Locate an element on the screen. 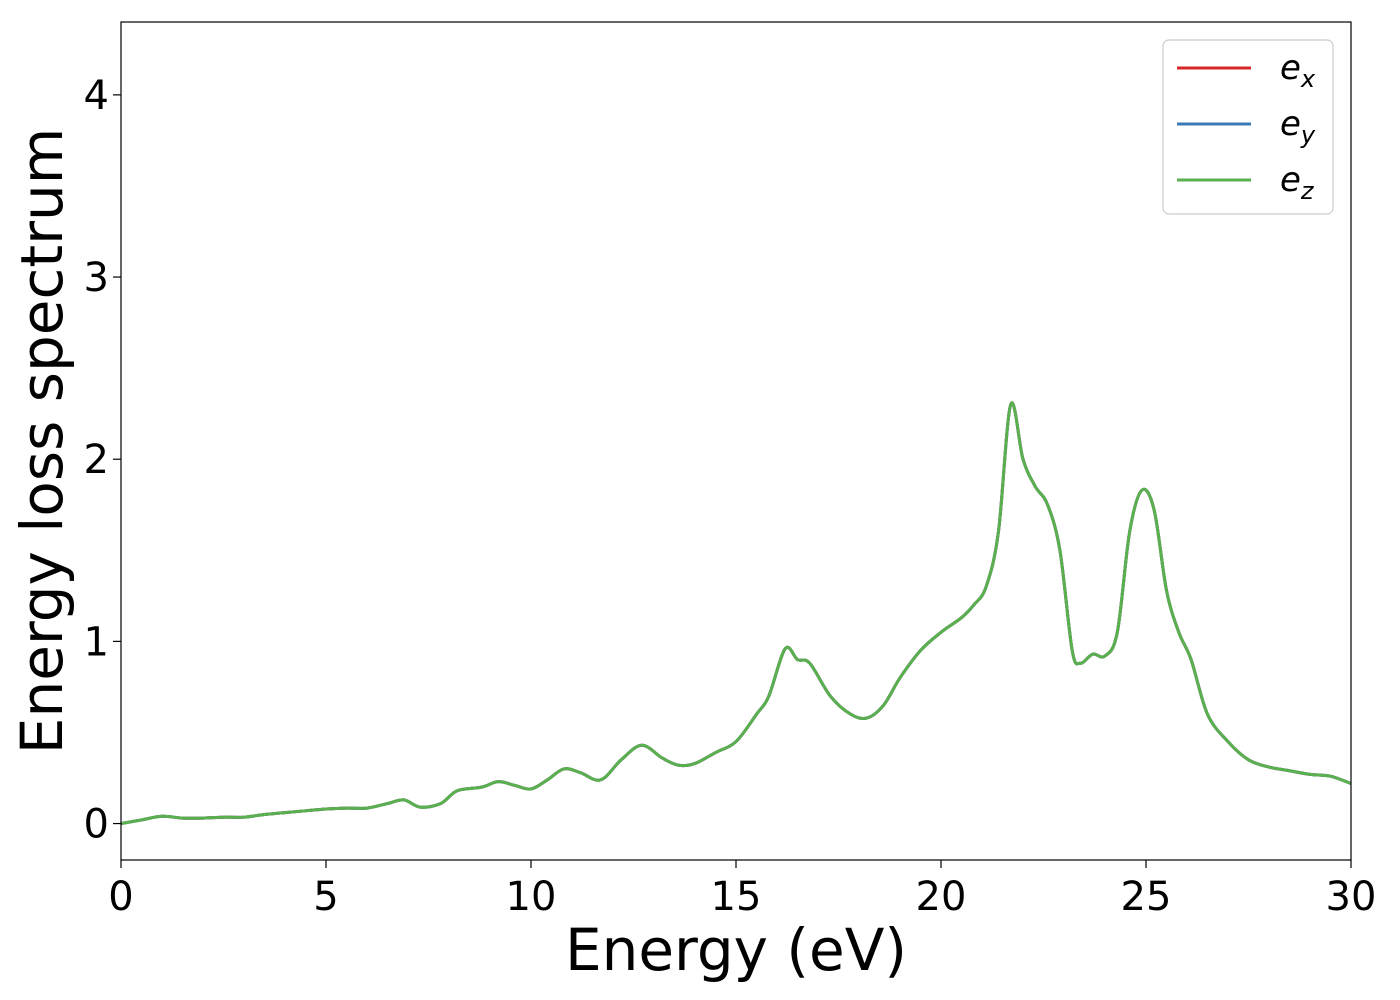 The height and width of the screenshot is (1000, 1400). legend-label: ex is located at coordinates (1298, 70).